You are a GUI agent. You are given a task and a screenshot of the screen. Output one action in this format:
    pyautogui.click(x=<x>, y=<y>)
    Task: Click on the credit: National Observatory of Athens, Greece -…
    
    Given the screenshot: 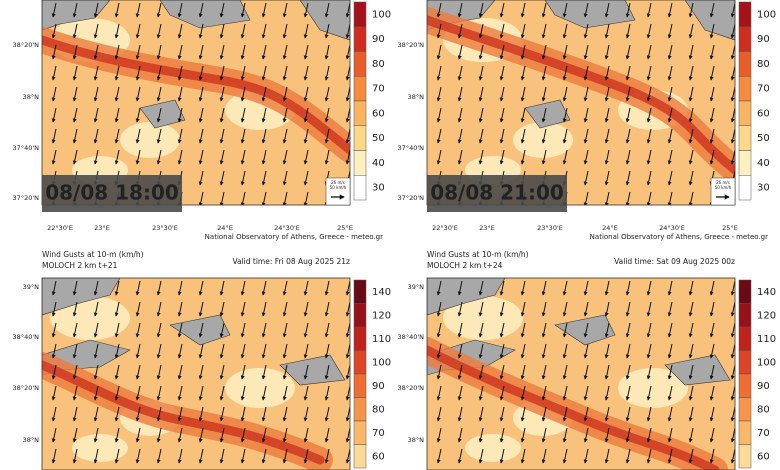 What is the action you would take?
    pyautogui.click(x=294, y=237)
    